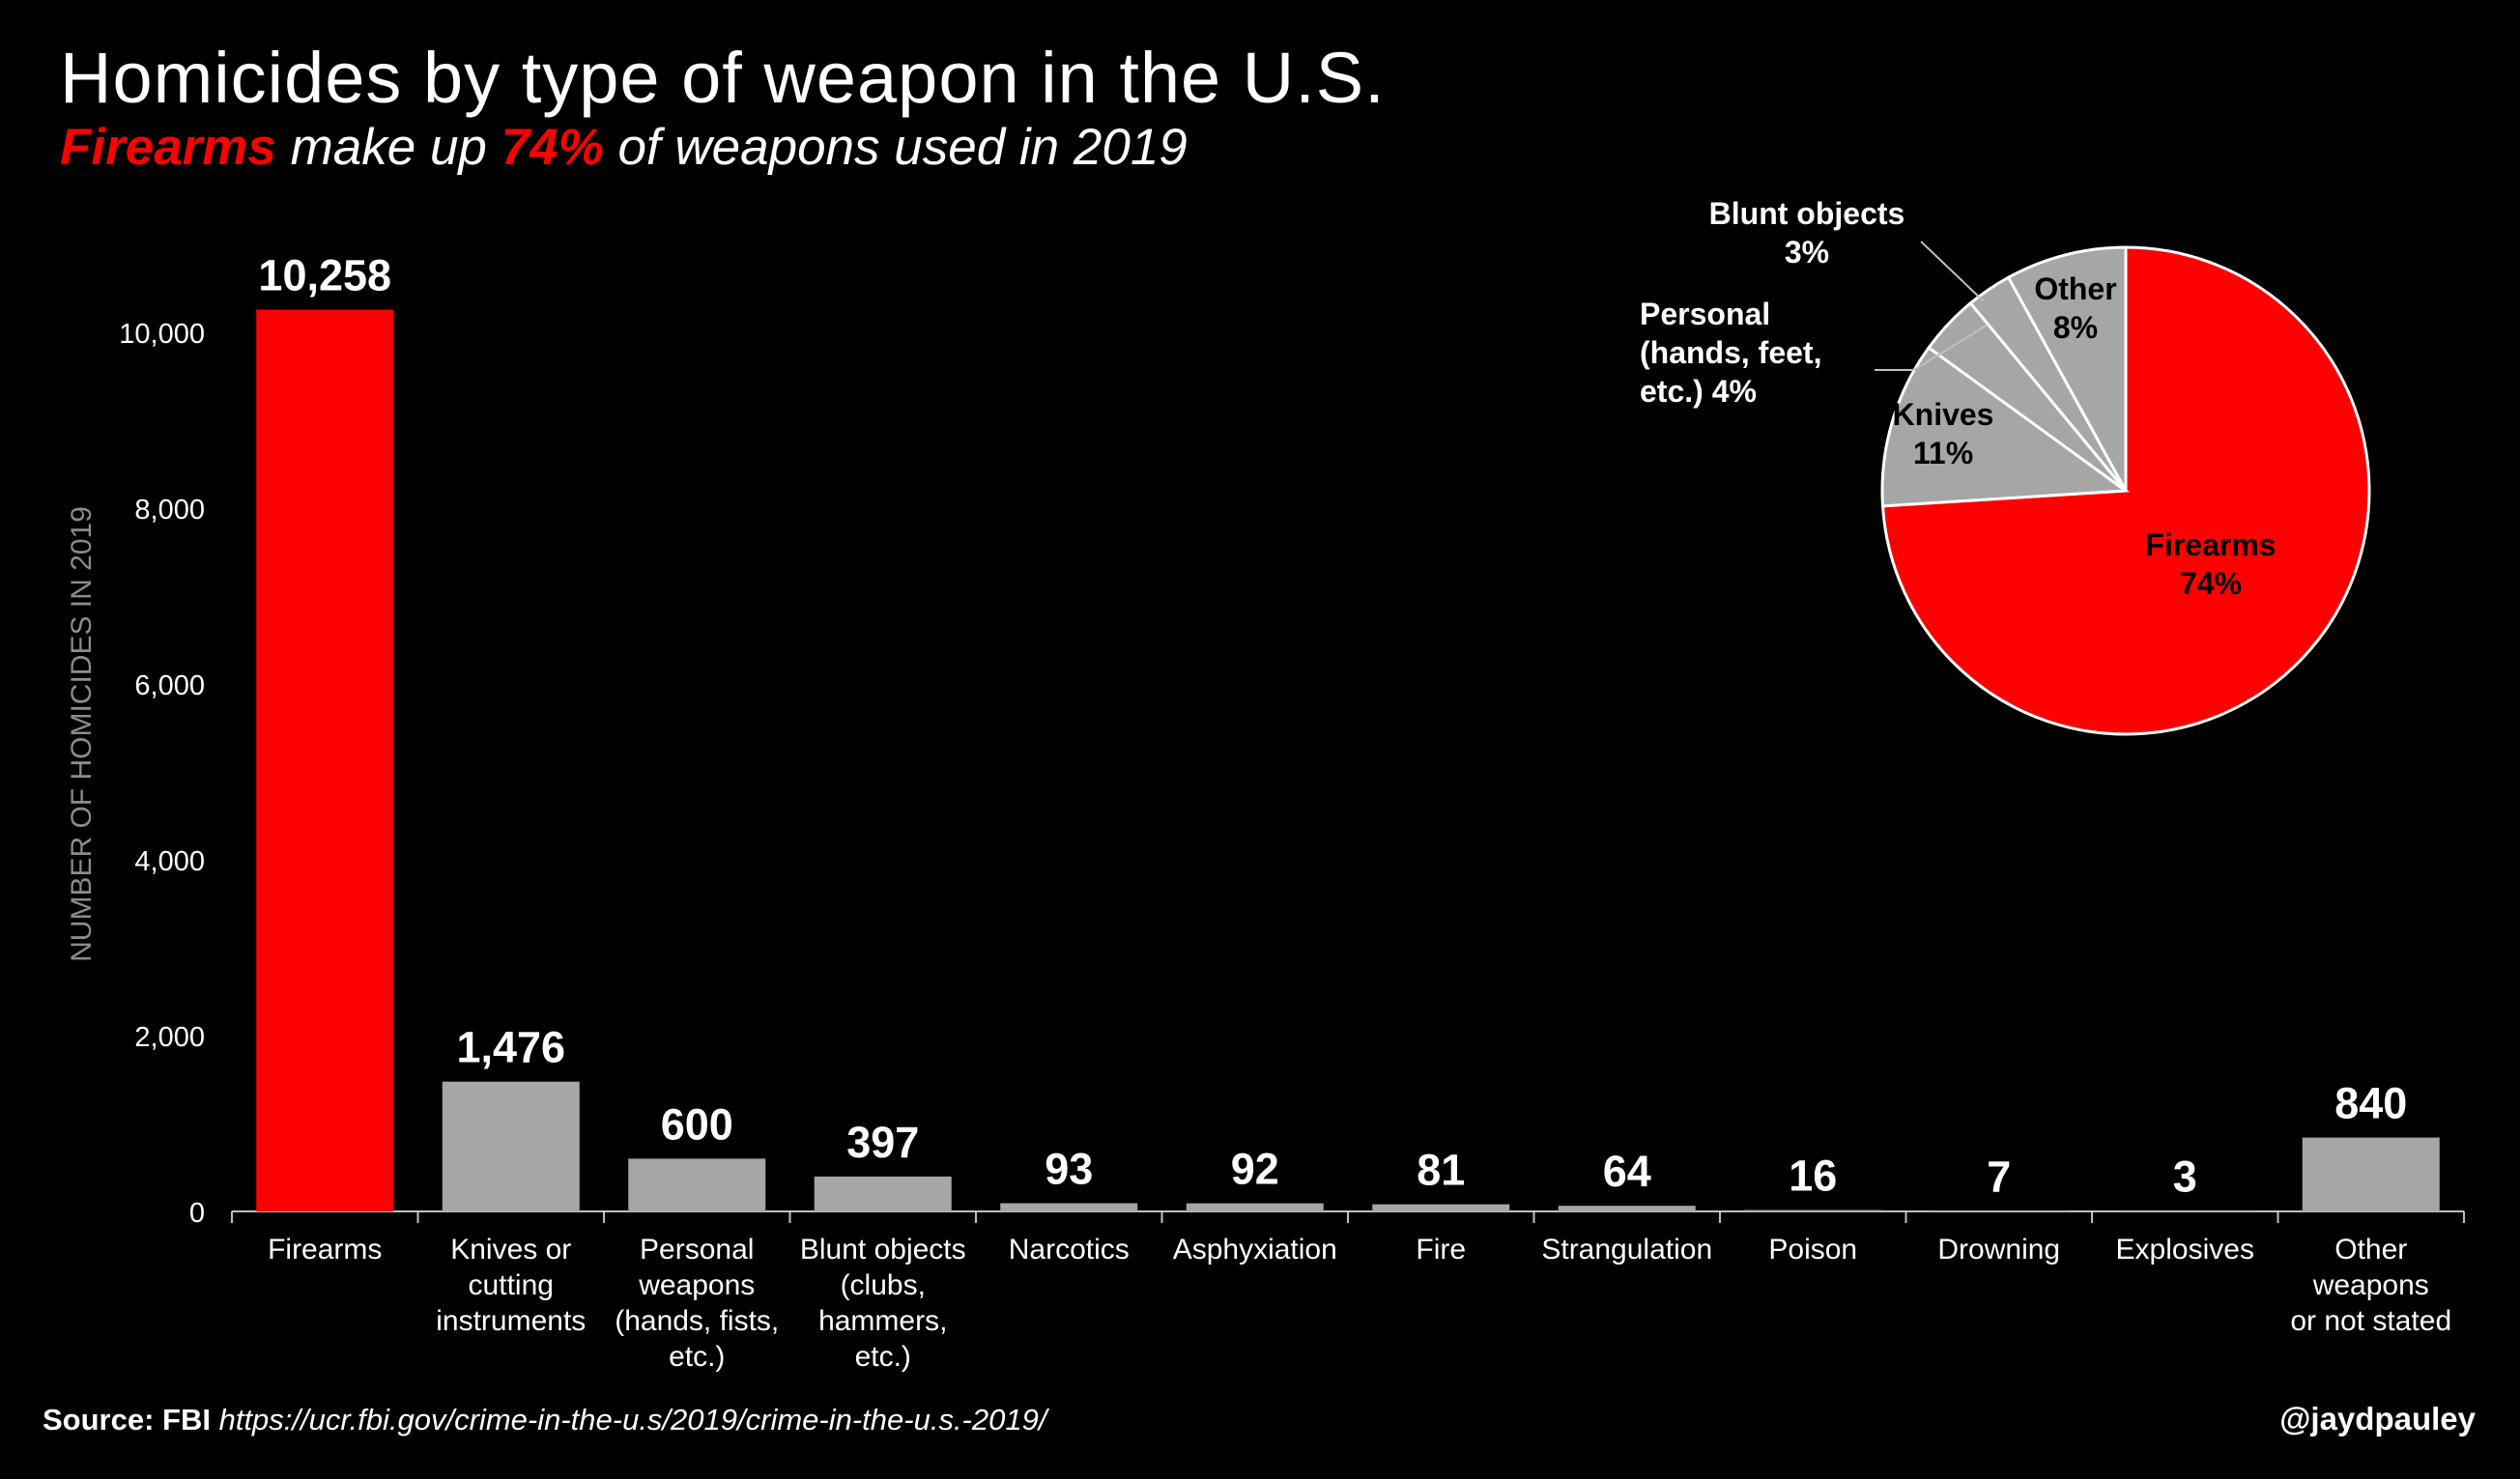 The height and width of the screenshot is (1479, 2520). Describe the element at coordinates (1255, 1169) in the screenshot. I see `bar-value-label: 92` at that location.